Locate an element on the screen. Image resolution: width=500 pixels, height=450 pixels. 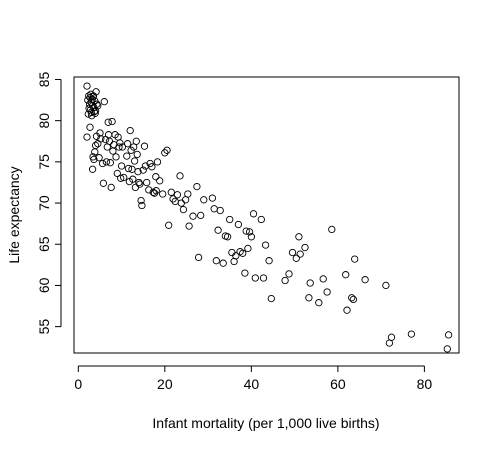
x-tick-label: 80 is located at coordinates (425, 384).